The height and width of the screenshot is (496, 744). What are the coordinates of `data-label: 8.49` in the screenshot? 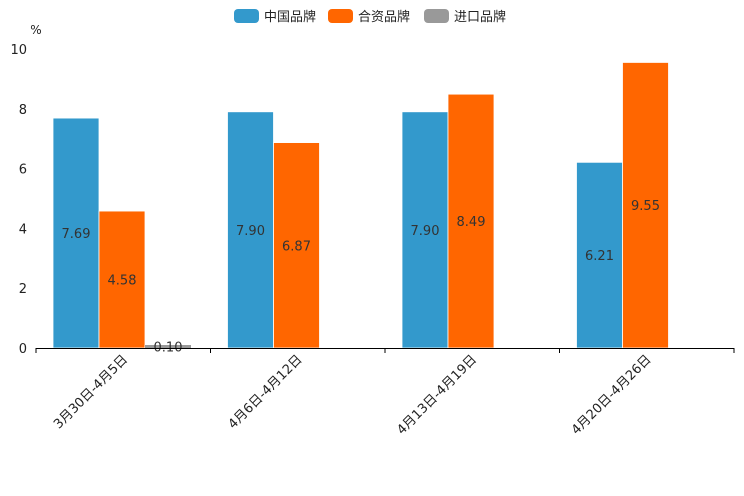 It's located at (471, 222).